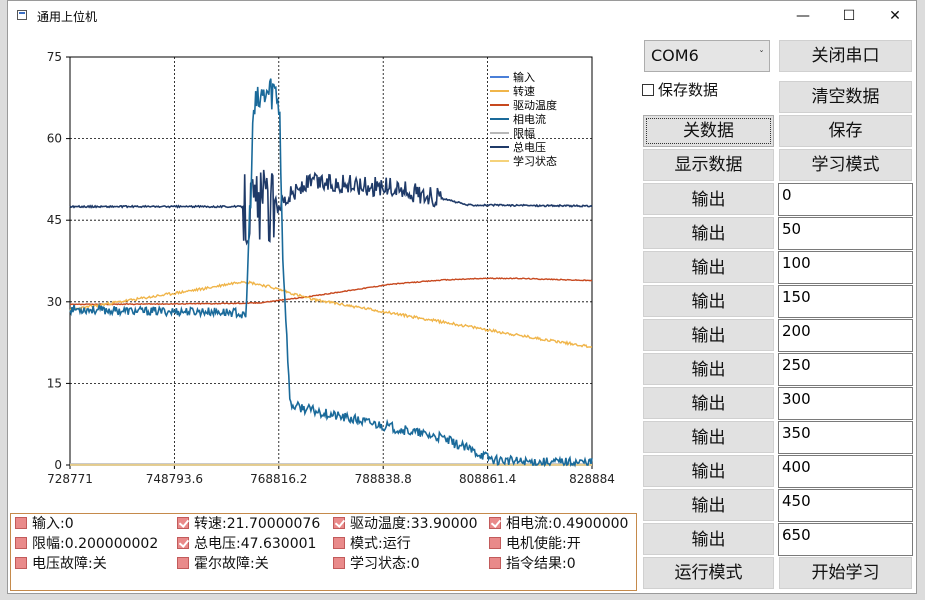 Image resolution: width=925 pixels, height=600 pixels. Describe the element at coordinates (380, 544) in the screenshot. I see `status-label: 模式:运行` at that location.